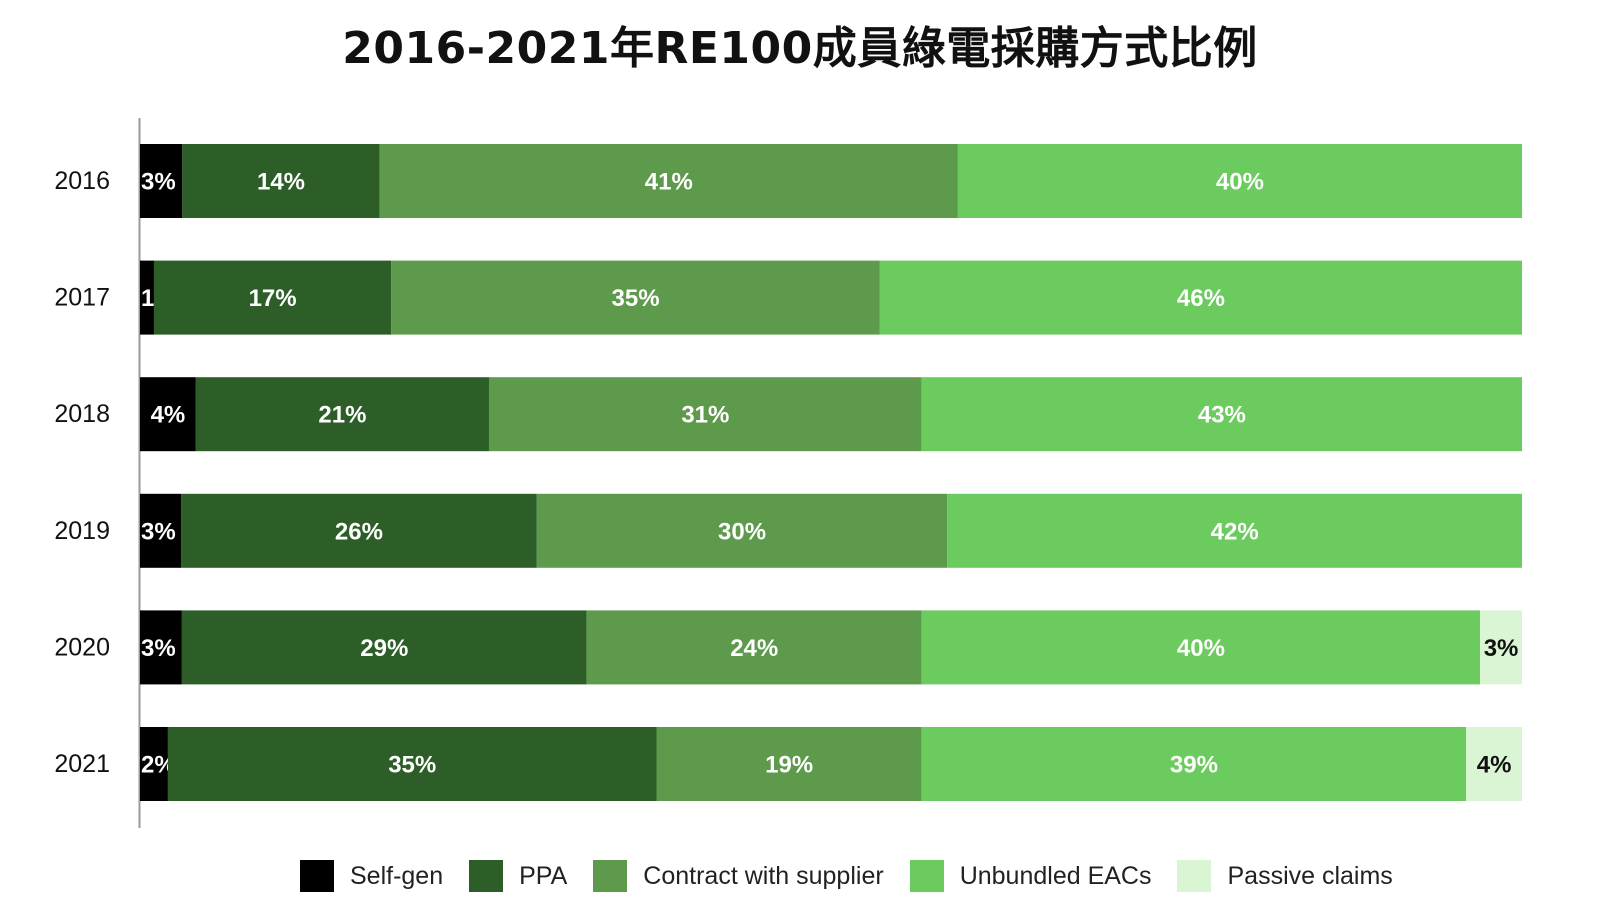 This screenshot has height=920, width=1600. Describe the element at coordinates (82, 647) in the screenshot. I see `y-tick-label-2020: 2020` at that location.